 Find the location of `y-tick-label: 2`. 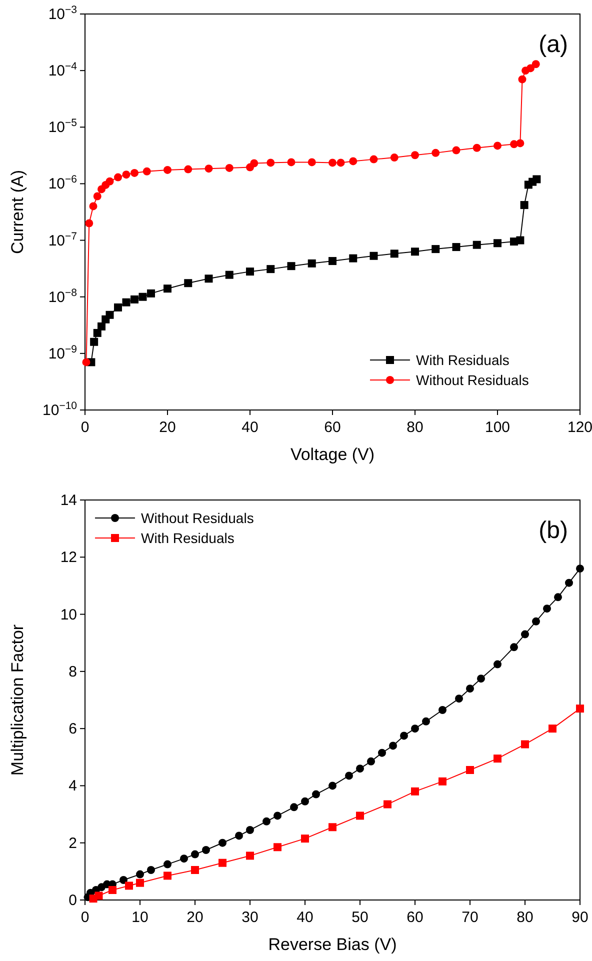

y-tick-label: 2 is located at coordinates (72, 843).